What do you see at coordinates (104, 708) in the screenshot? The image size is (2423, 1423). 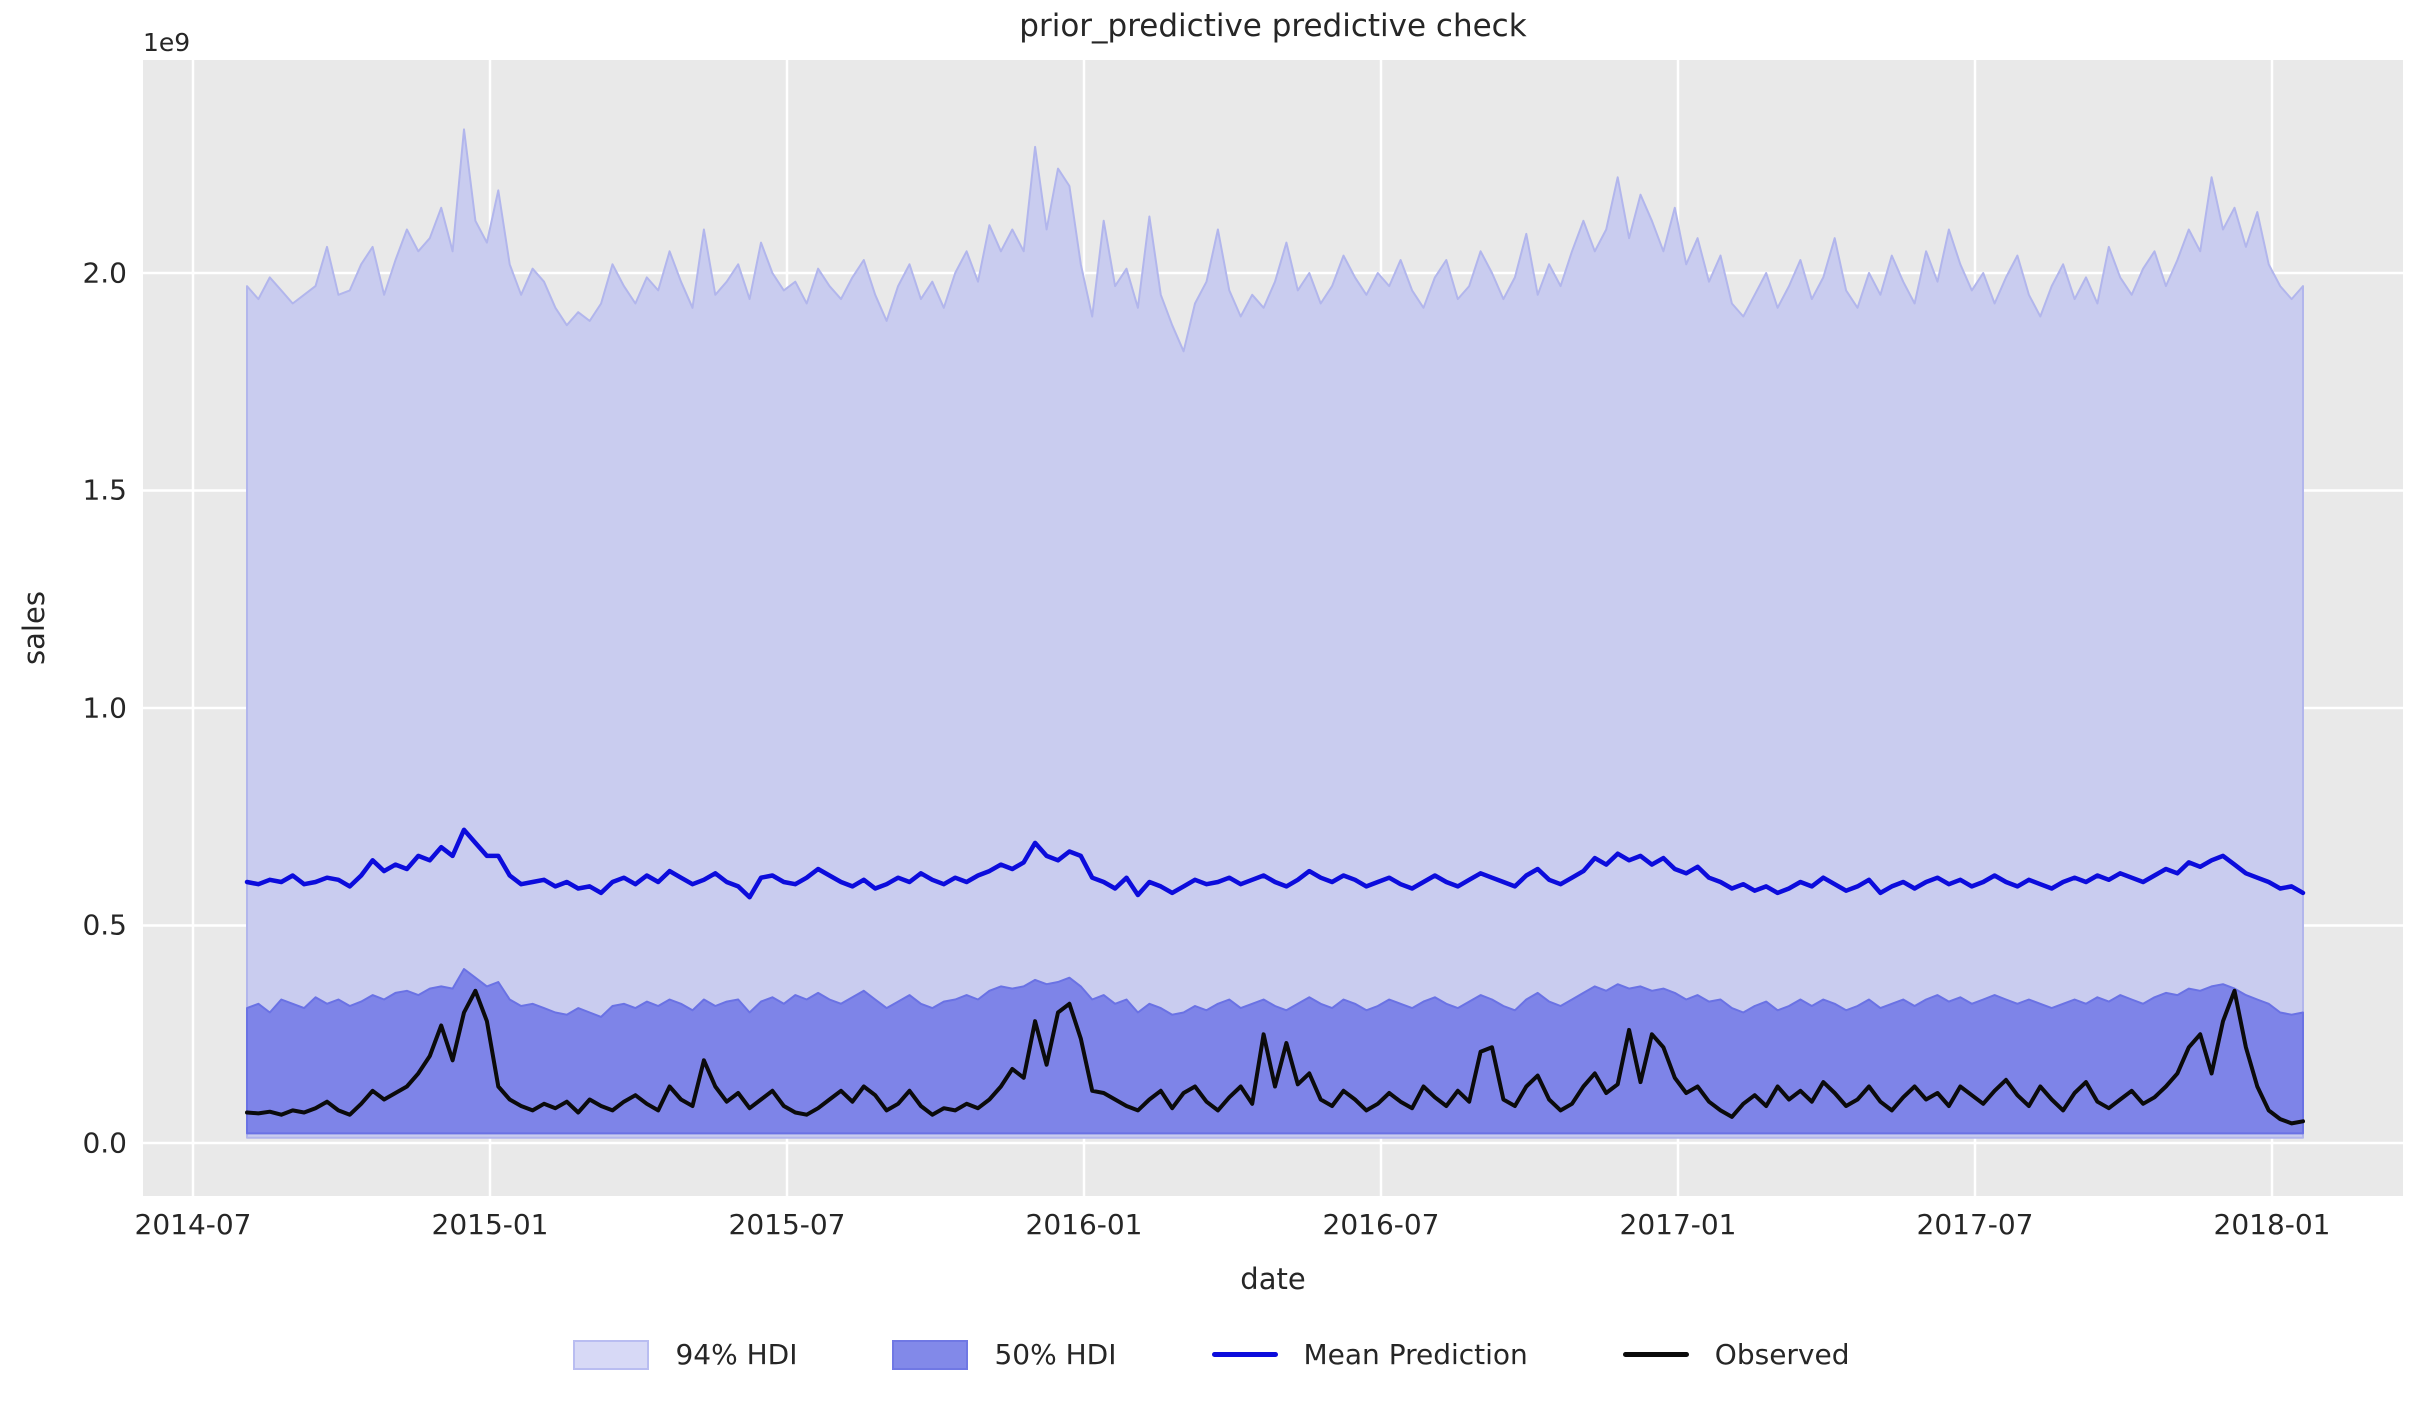 I see `y-tick-1.0: 1.0` at bounding box center [104, 708].